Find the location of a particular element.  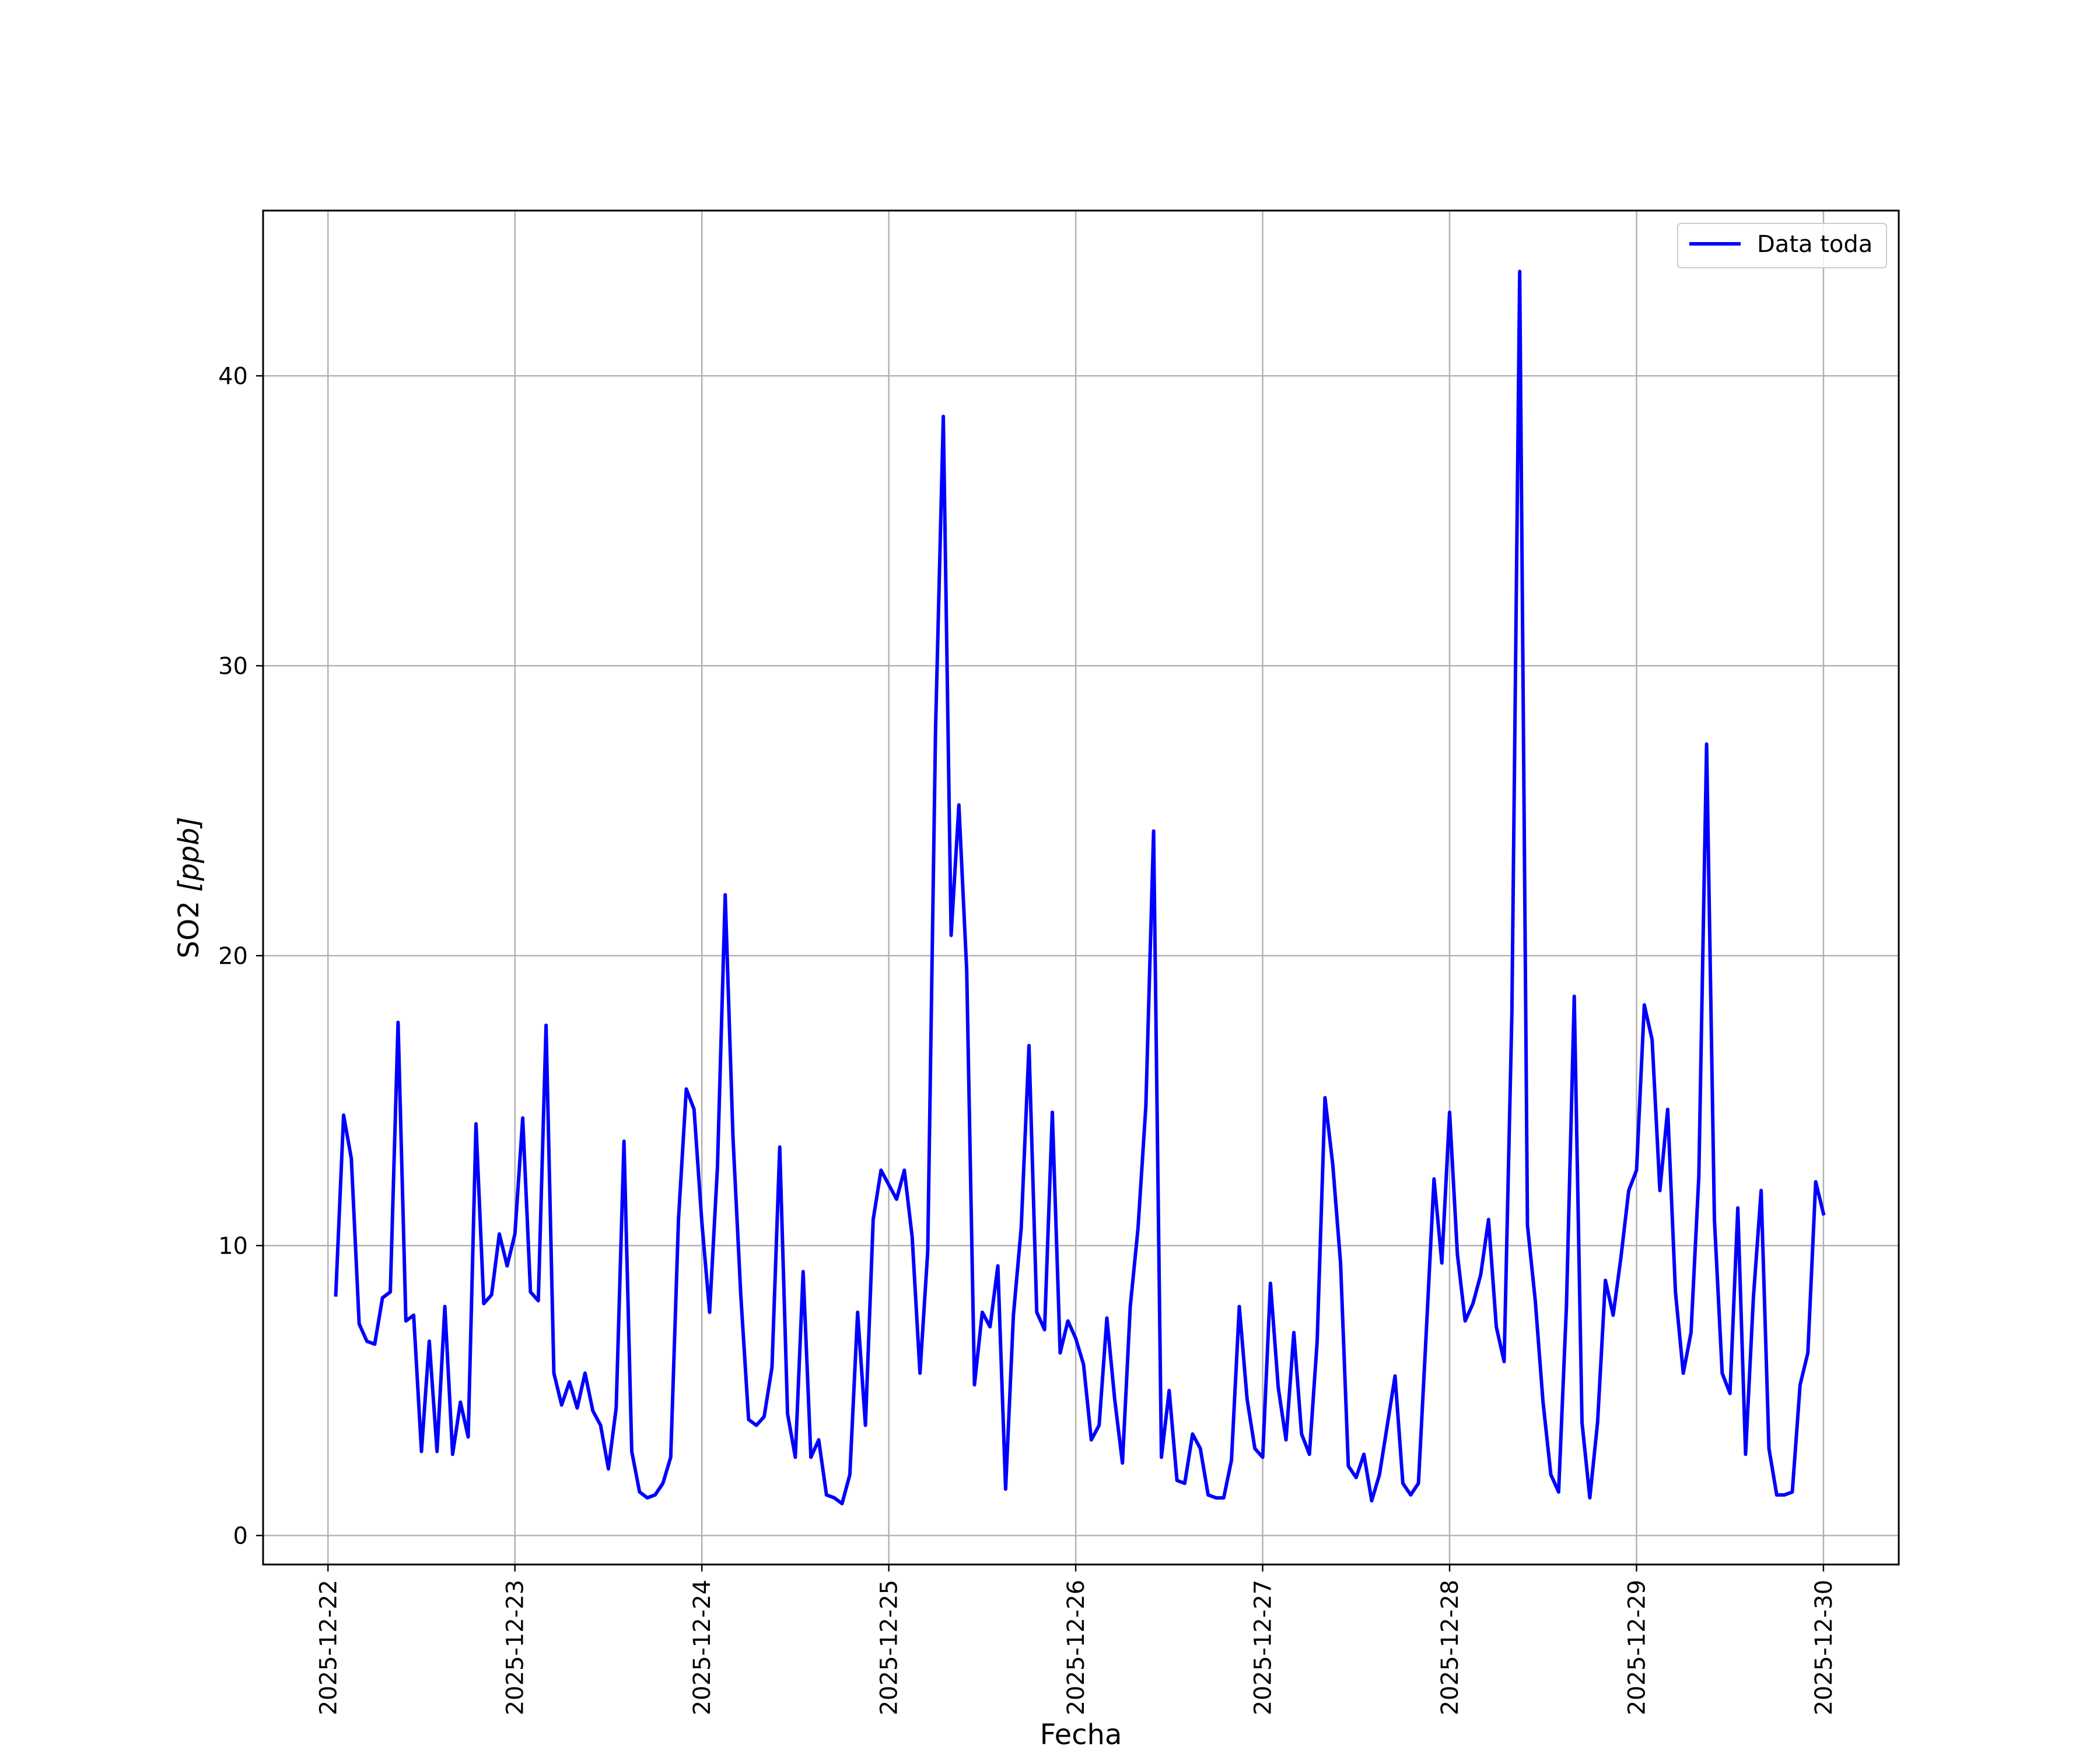

y-tick-label: 0 is located at coordinates (240, 1535).